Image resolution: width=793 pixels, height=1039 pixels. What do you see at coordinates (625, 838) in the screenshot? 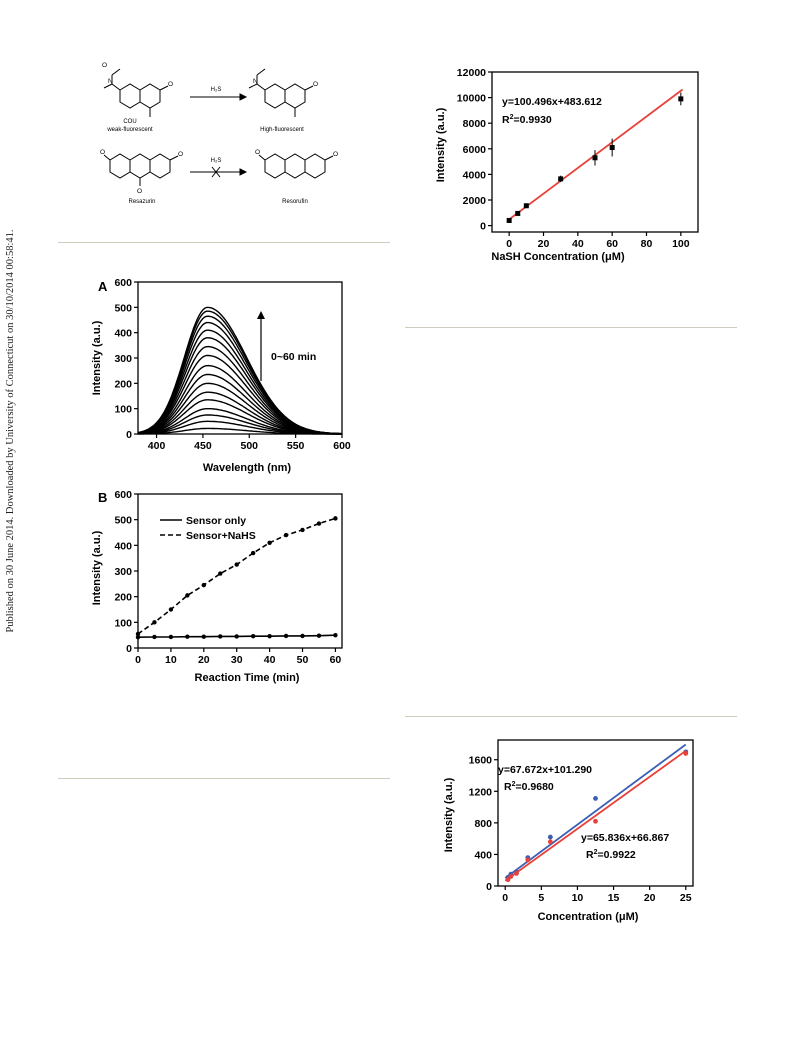
I see `red-fit-equation: y=65.836x+66.867` at bounding box center [625, 838].